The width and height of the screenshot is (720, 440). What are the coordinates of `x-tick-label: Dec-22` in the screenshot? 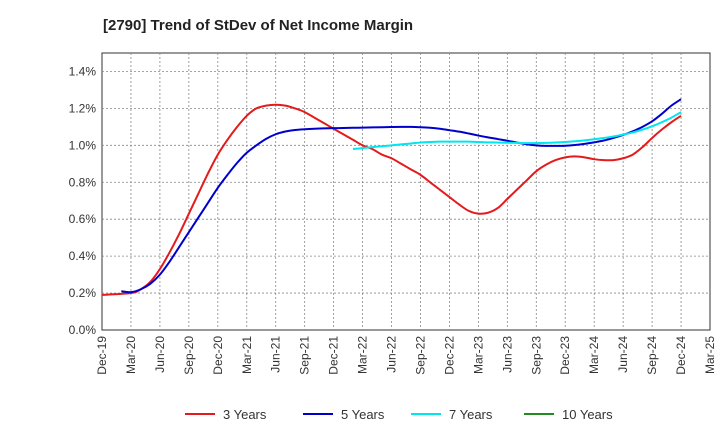 It's located at (449, 355).